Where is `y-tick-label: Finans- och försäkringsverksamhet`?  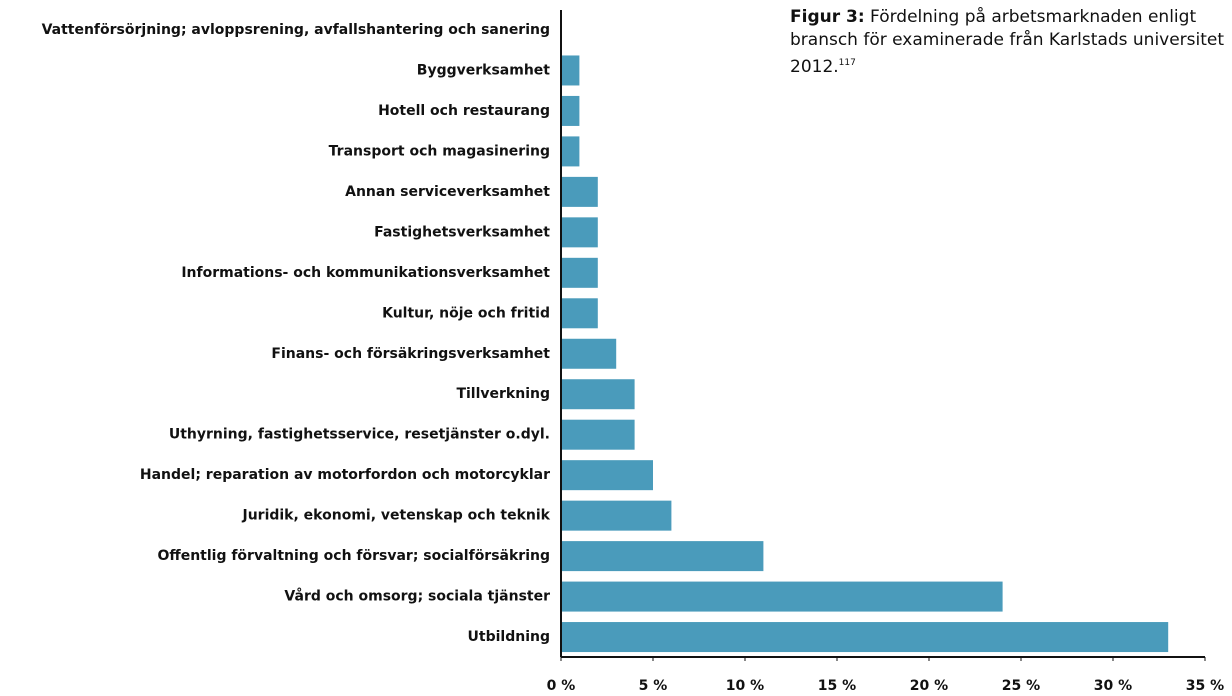 y-tick-label: Finans- och försäkringsverksamhet is located at coordinates (410, 354).